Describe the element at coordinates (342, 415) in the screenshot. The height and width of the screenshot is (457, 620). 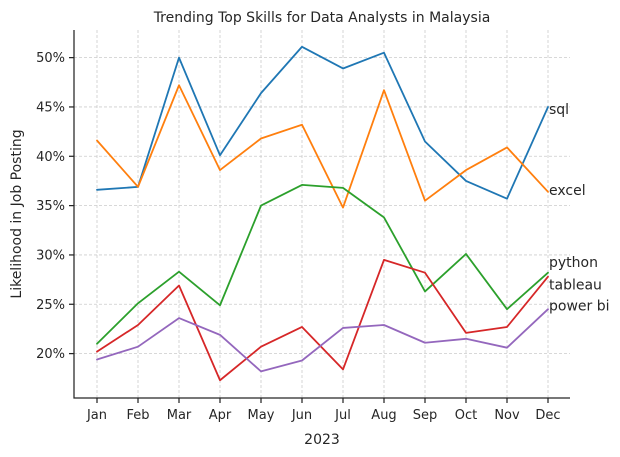
I see `x-tick-label: Jul` at that location.